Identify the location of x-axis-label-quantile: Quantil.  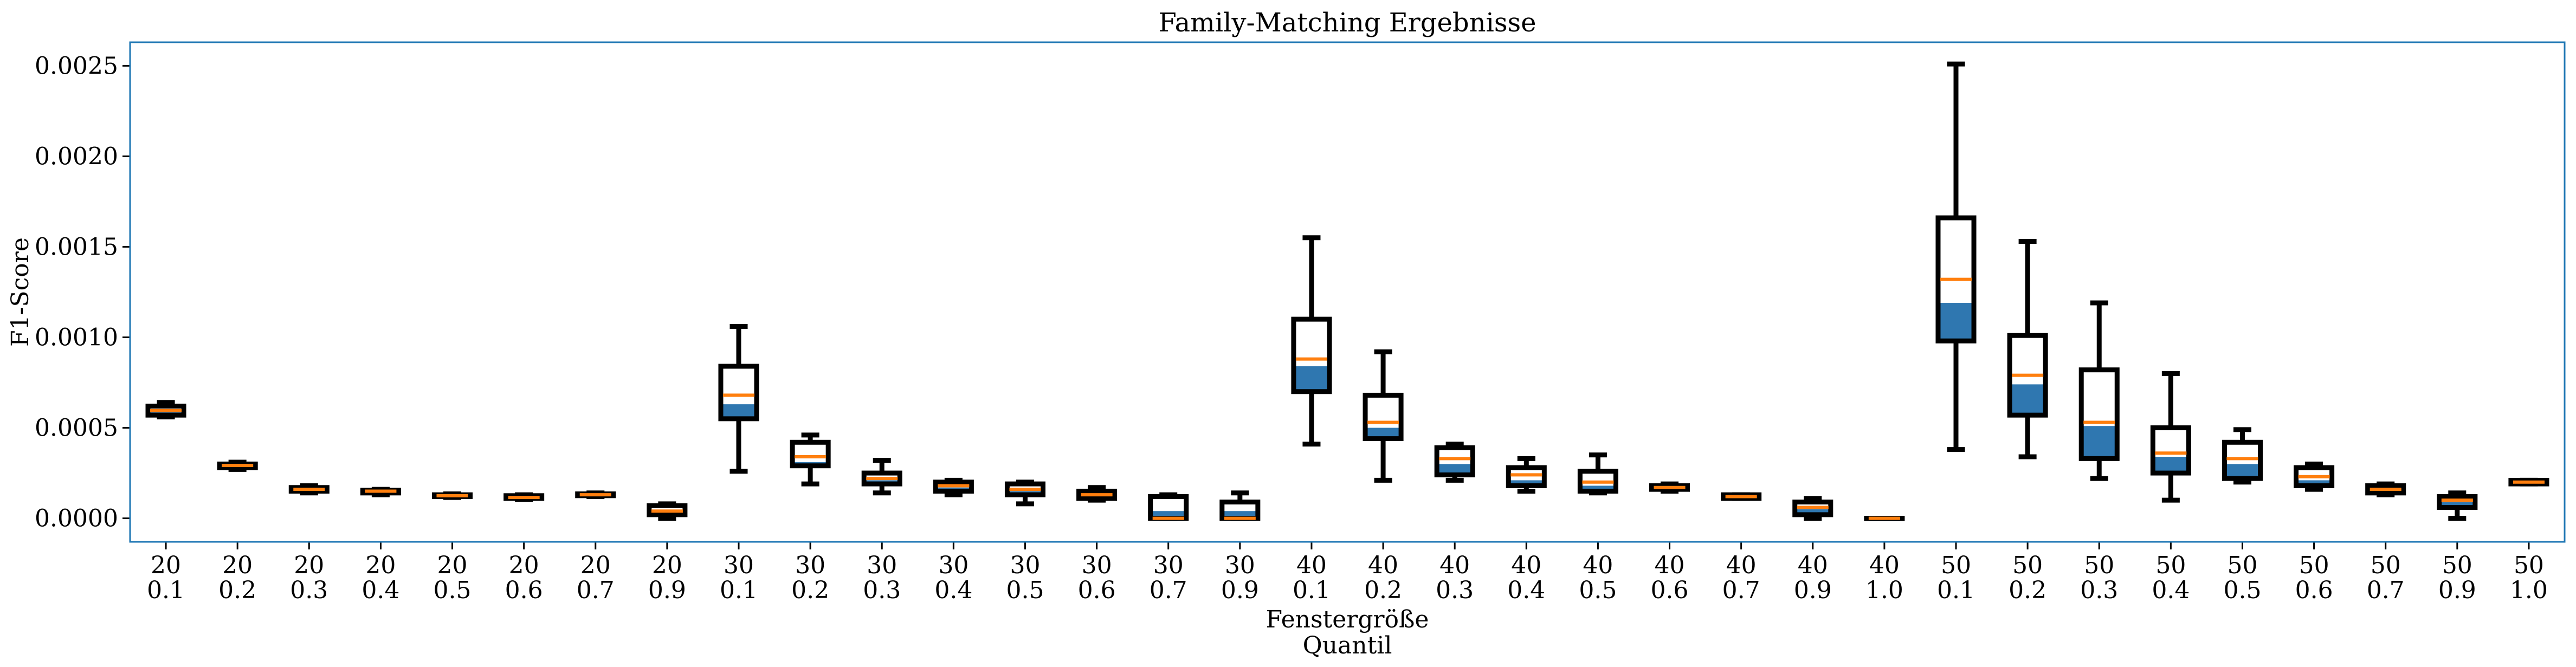
(1347, 645).